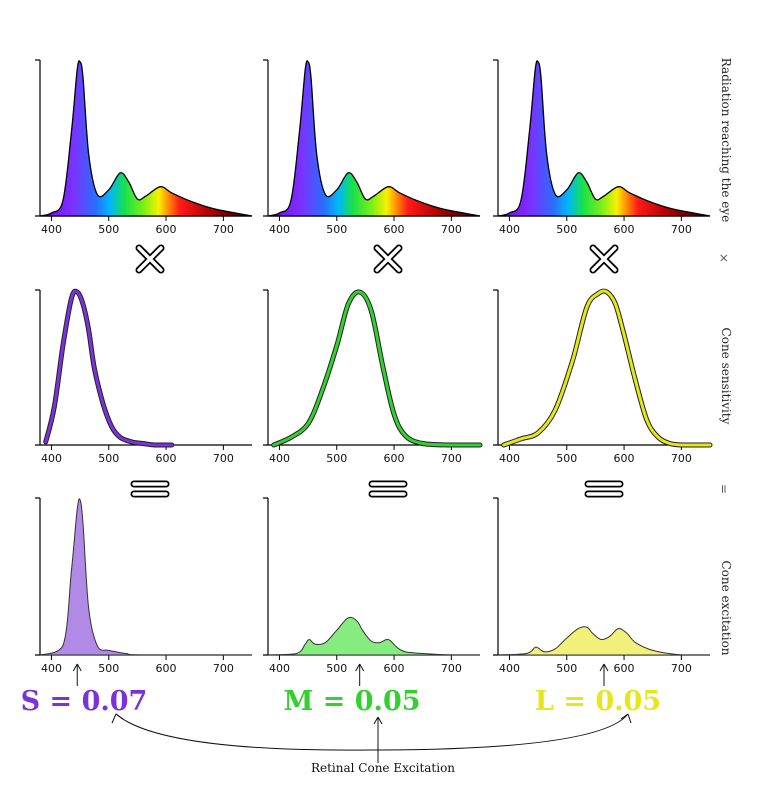  What do you see at coordinates (117, 718) in the screenshot?
I see `caption-arrowhead-left` at bounding box center [117, 718].